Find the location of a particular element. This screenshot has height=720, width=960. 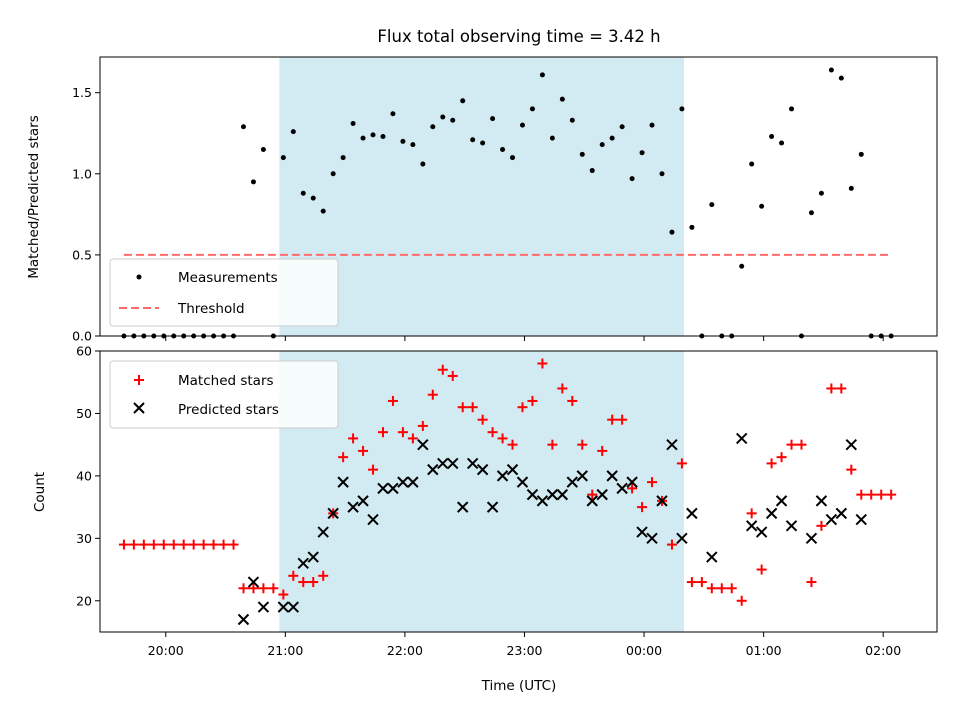

top-legend: Measurements Threshold is located at coordinates (224, 292).